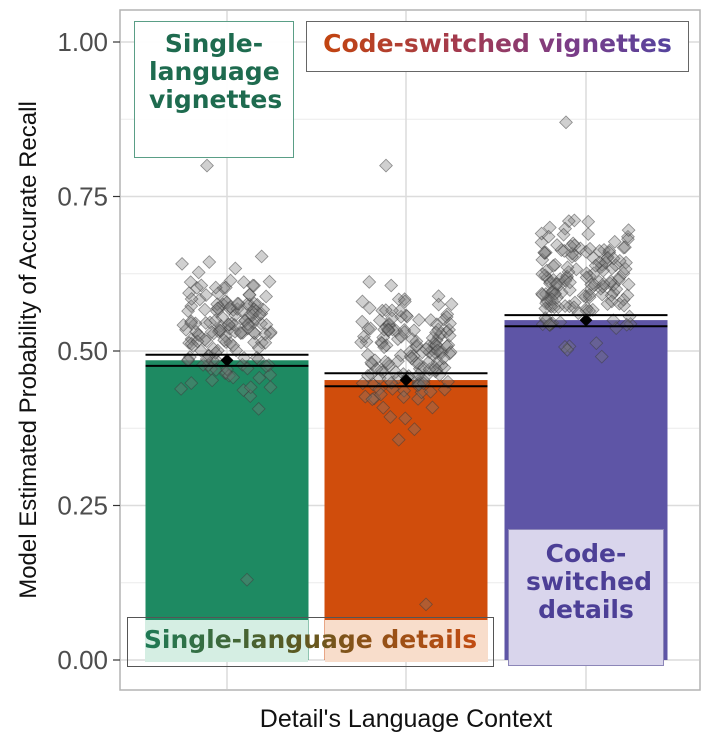  Describe the element at coordinates (82, 660) in the screenshot. I see `y-tick-label: 0.00` at that location.